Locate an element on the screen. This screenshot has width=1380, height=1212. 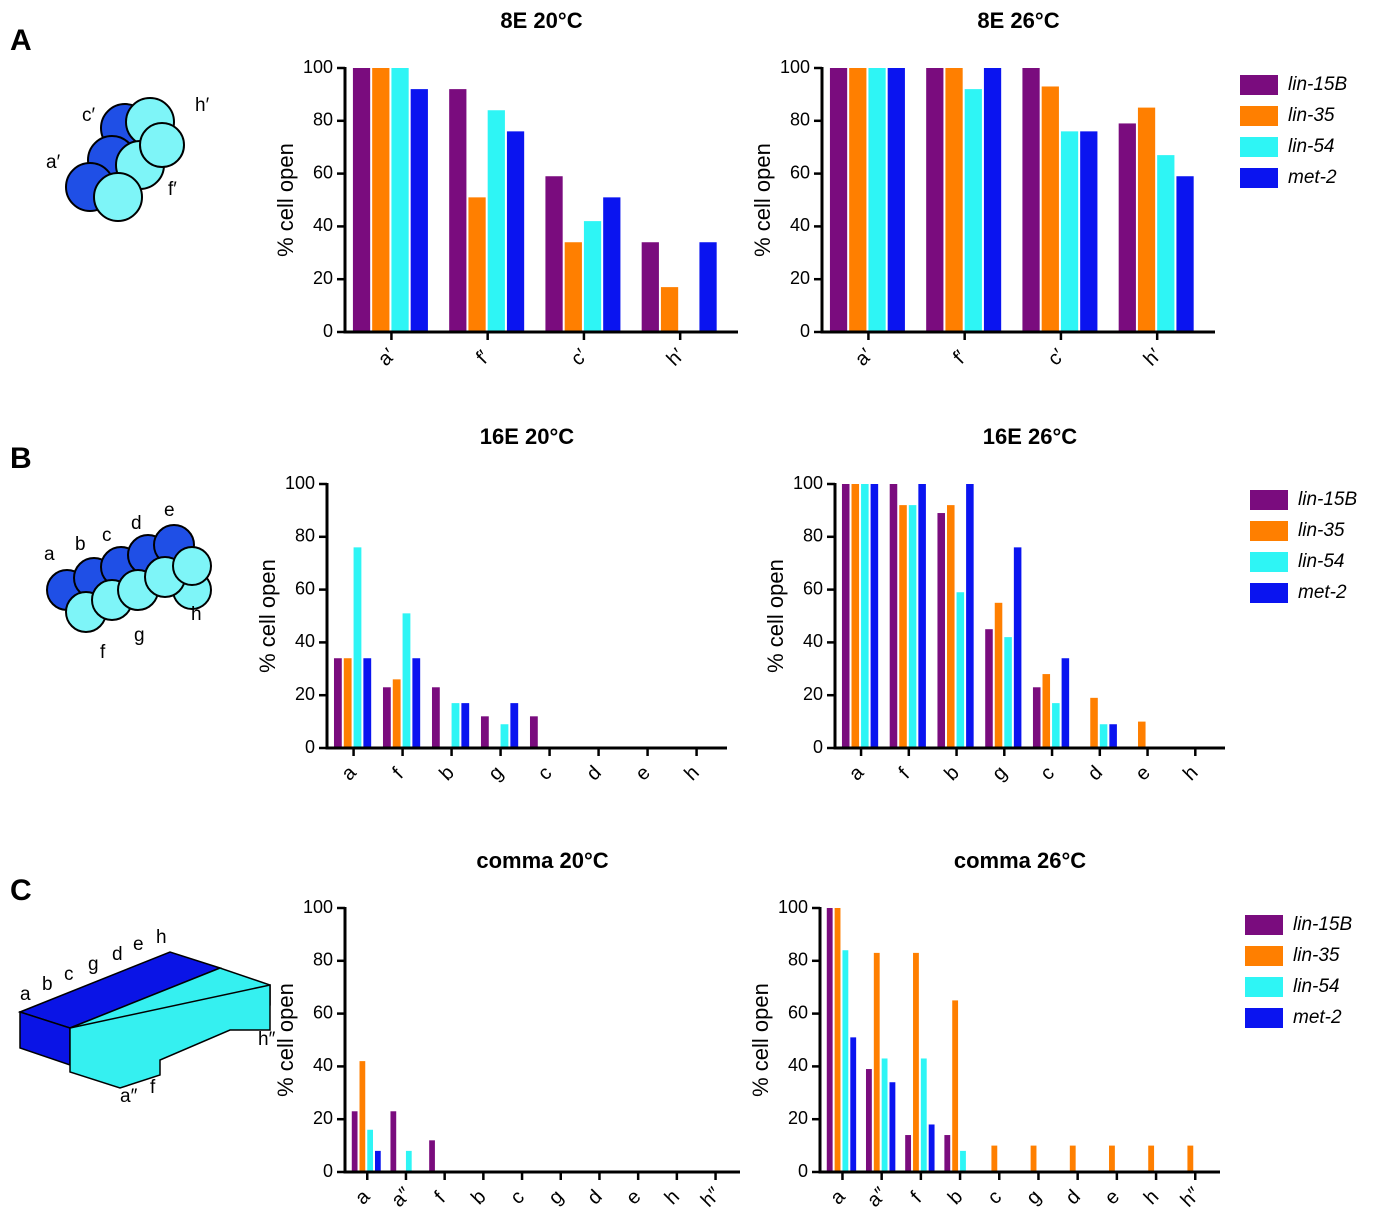
diagram-b is located at coordinates (129, 578).